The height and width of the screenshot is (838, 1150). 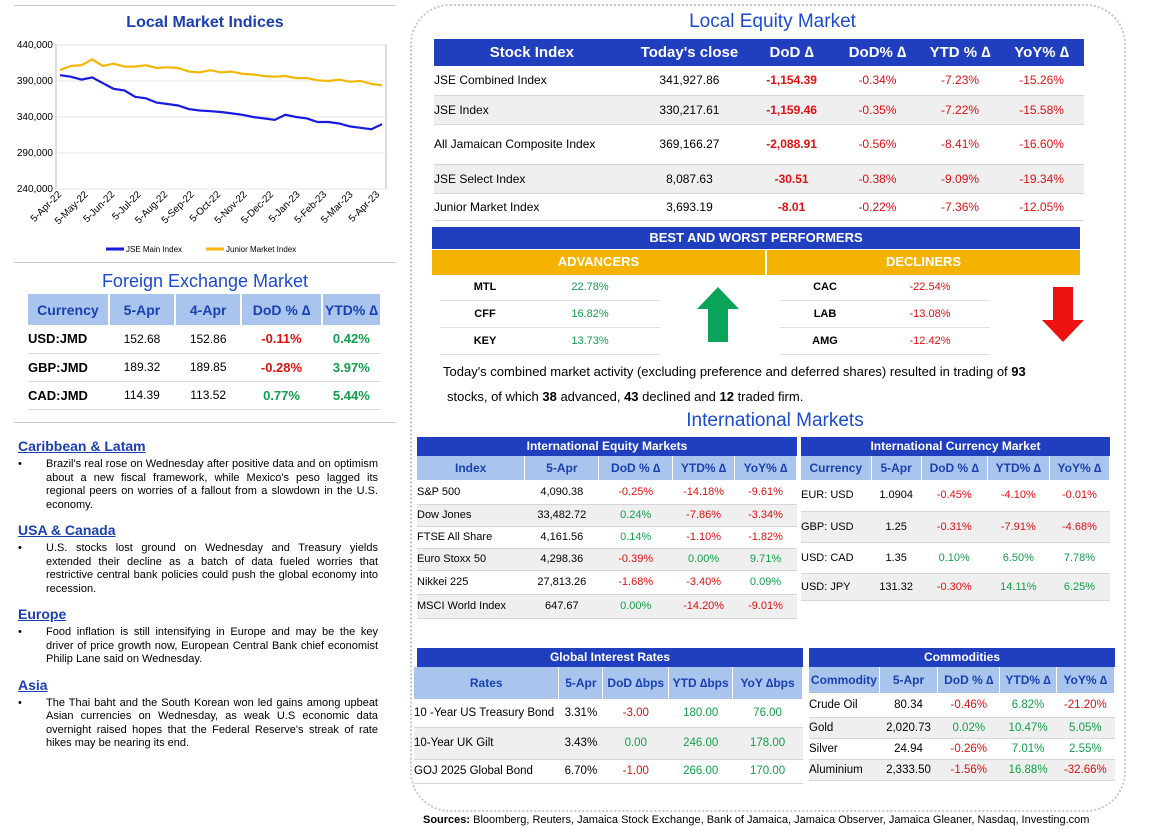 What do you see at coordinates (703, 492) in the screenshot?
I see `intl-ytd: -14.18%` at bounding box center [703, 492].